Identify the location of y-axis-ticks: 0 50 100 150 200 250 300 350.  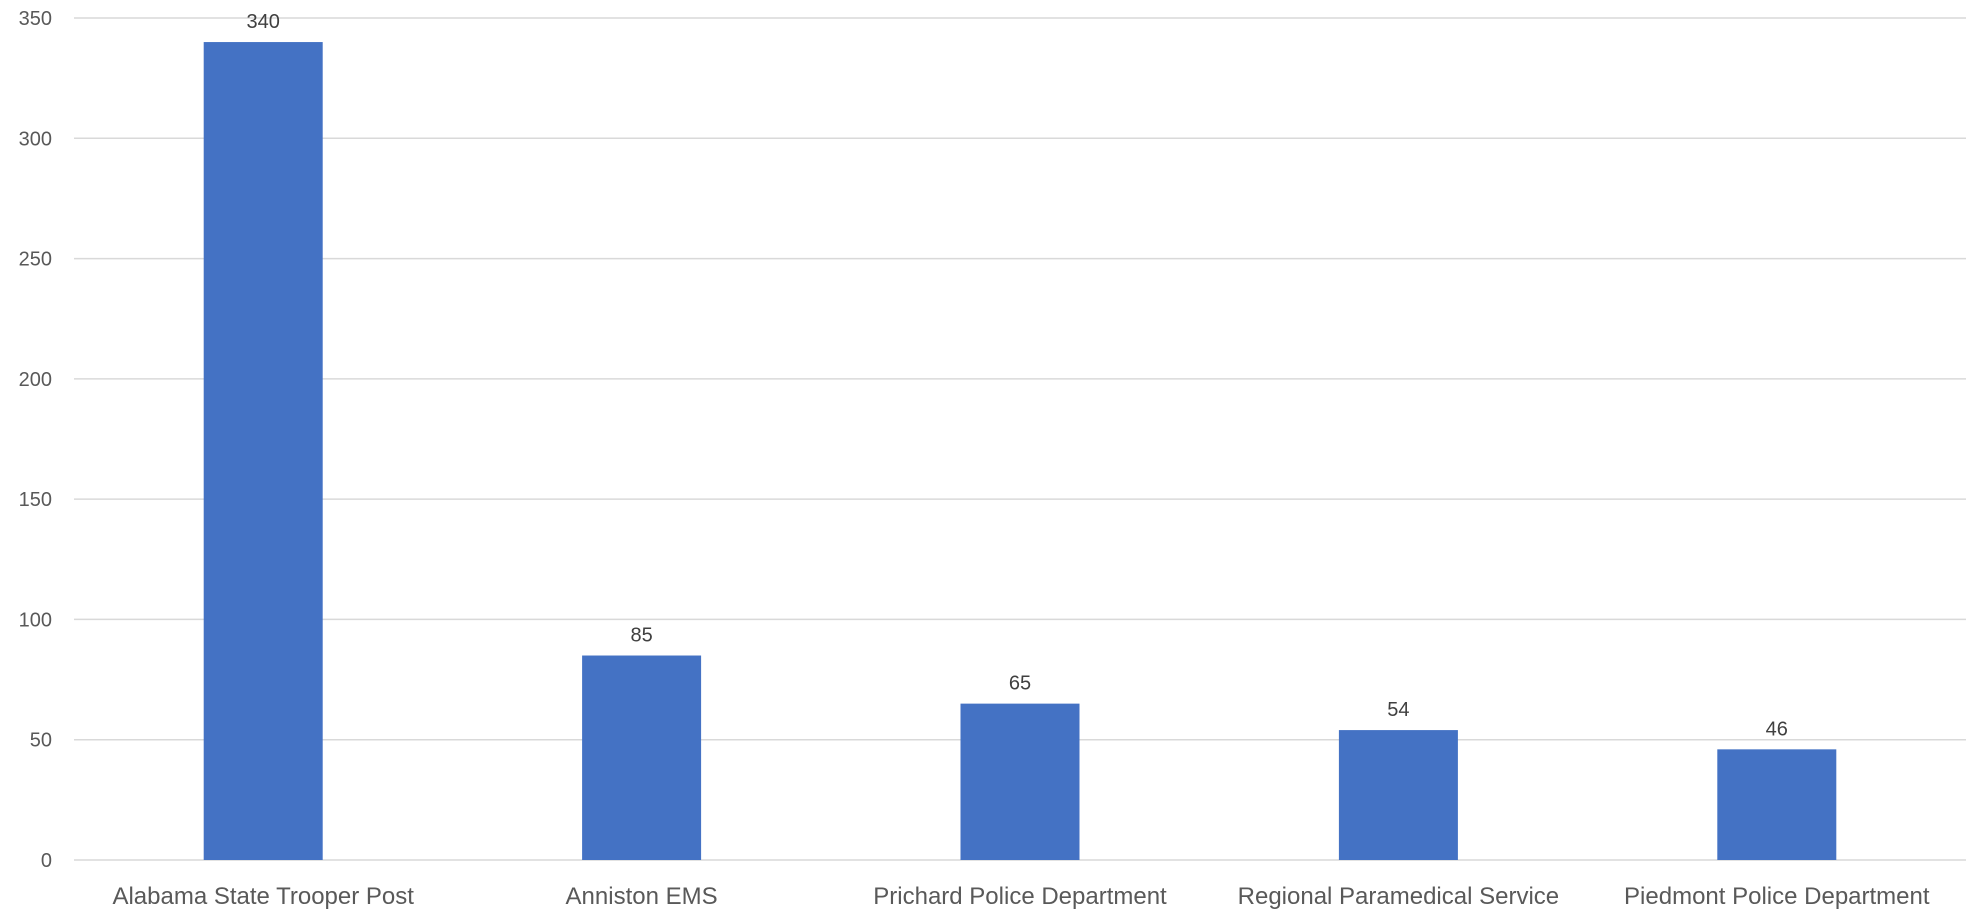
(35, 440).